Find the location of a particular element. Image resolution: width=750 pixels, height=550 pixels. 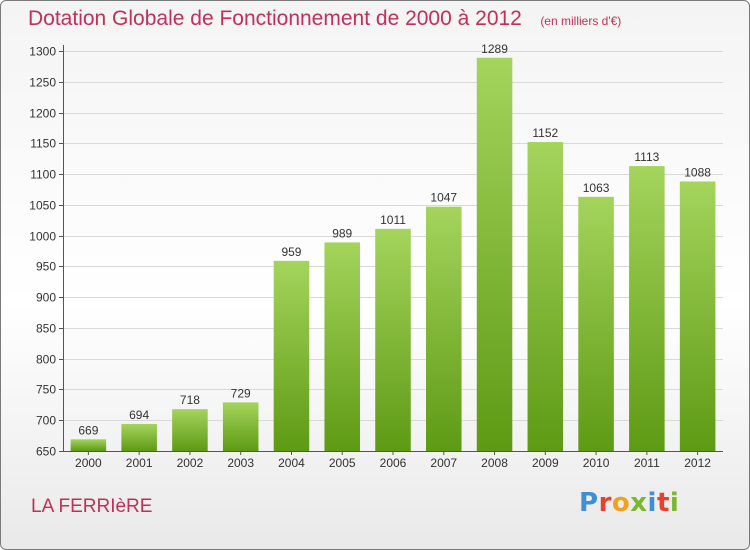

x-tick-label: 2010 is located at coordinates (596, 463).